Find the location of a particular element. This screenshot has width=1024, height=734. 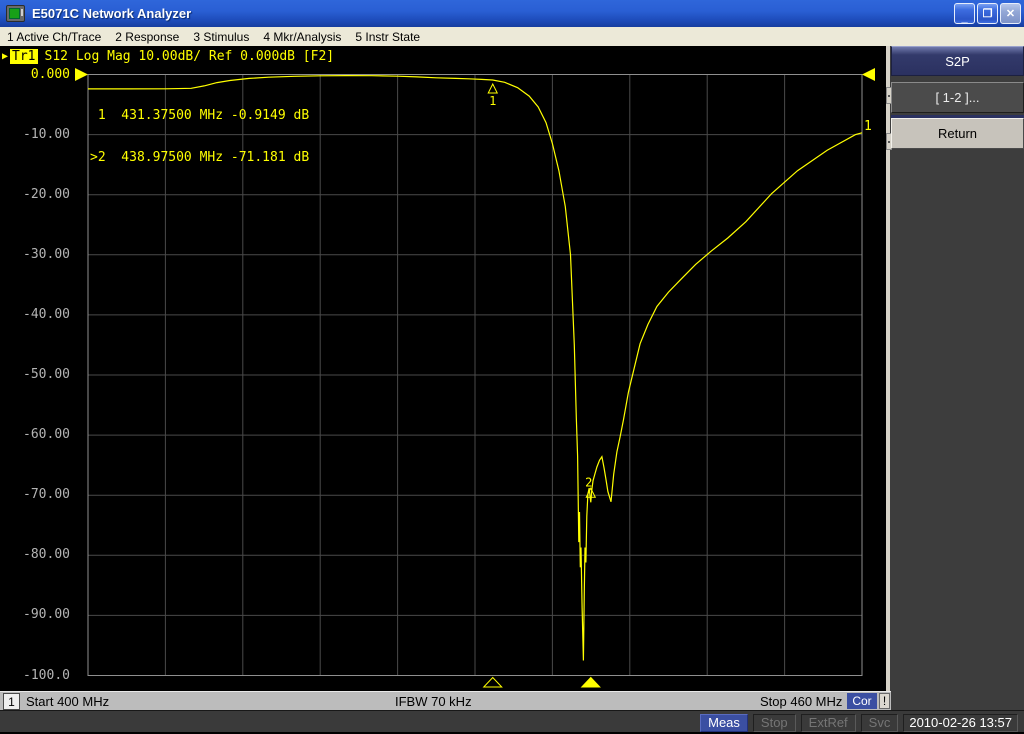

trace-end-label: 1 is located at coordinates (868, 126).